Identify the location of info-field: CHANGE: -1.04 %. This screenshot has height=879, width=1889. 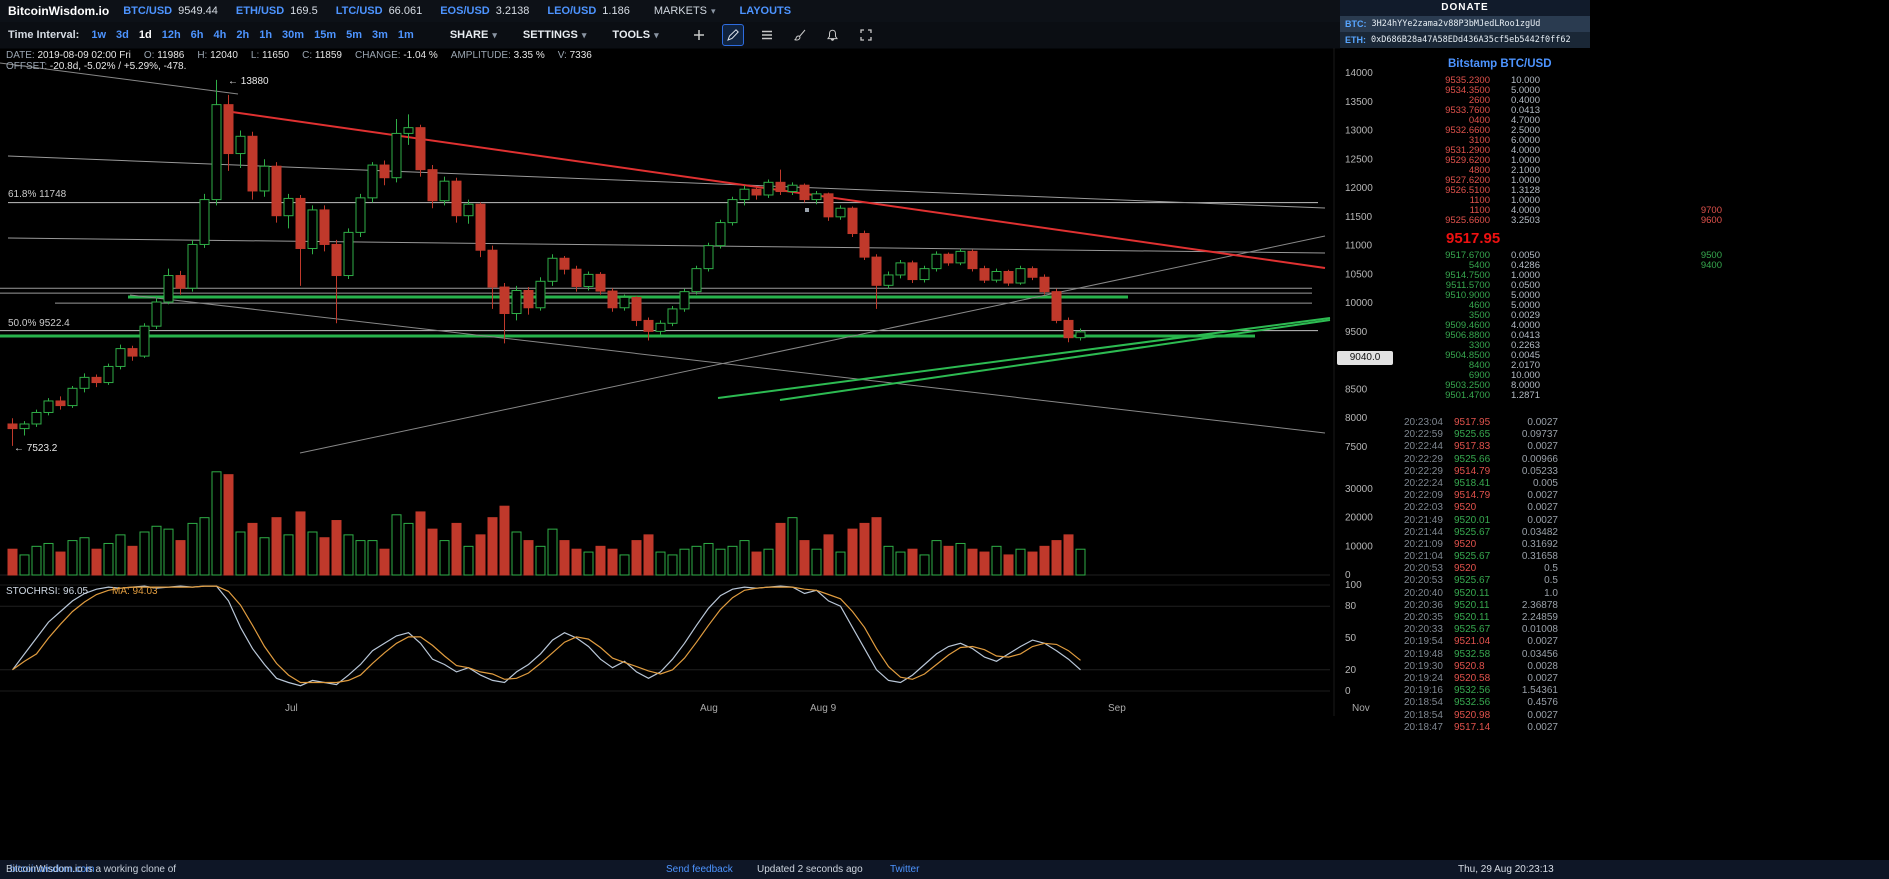
(396, 55).